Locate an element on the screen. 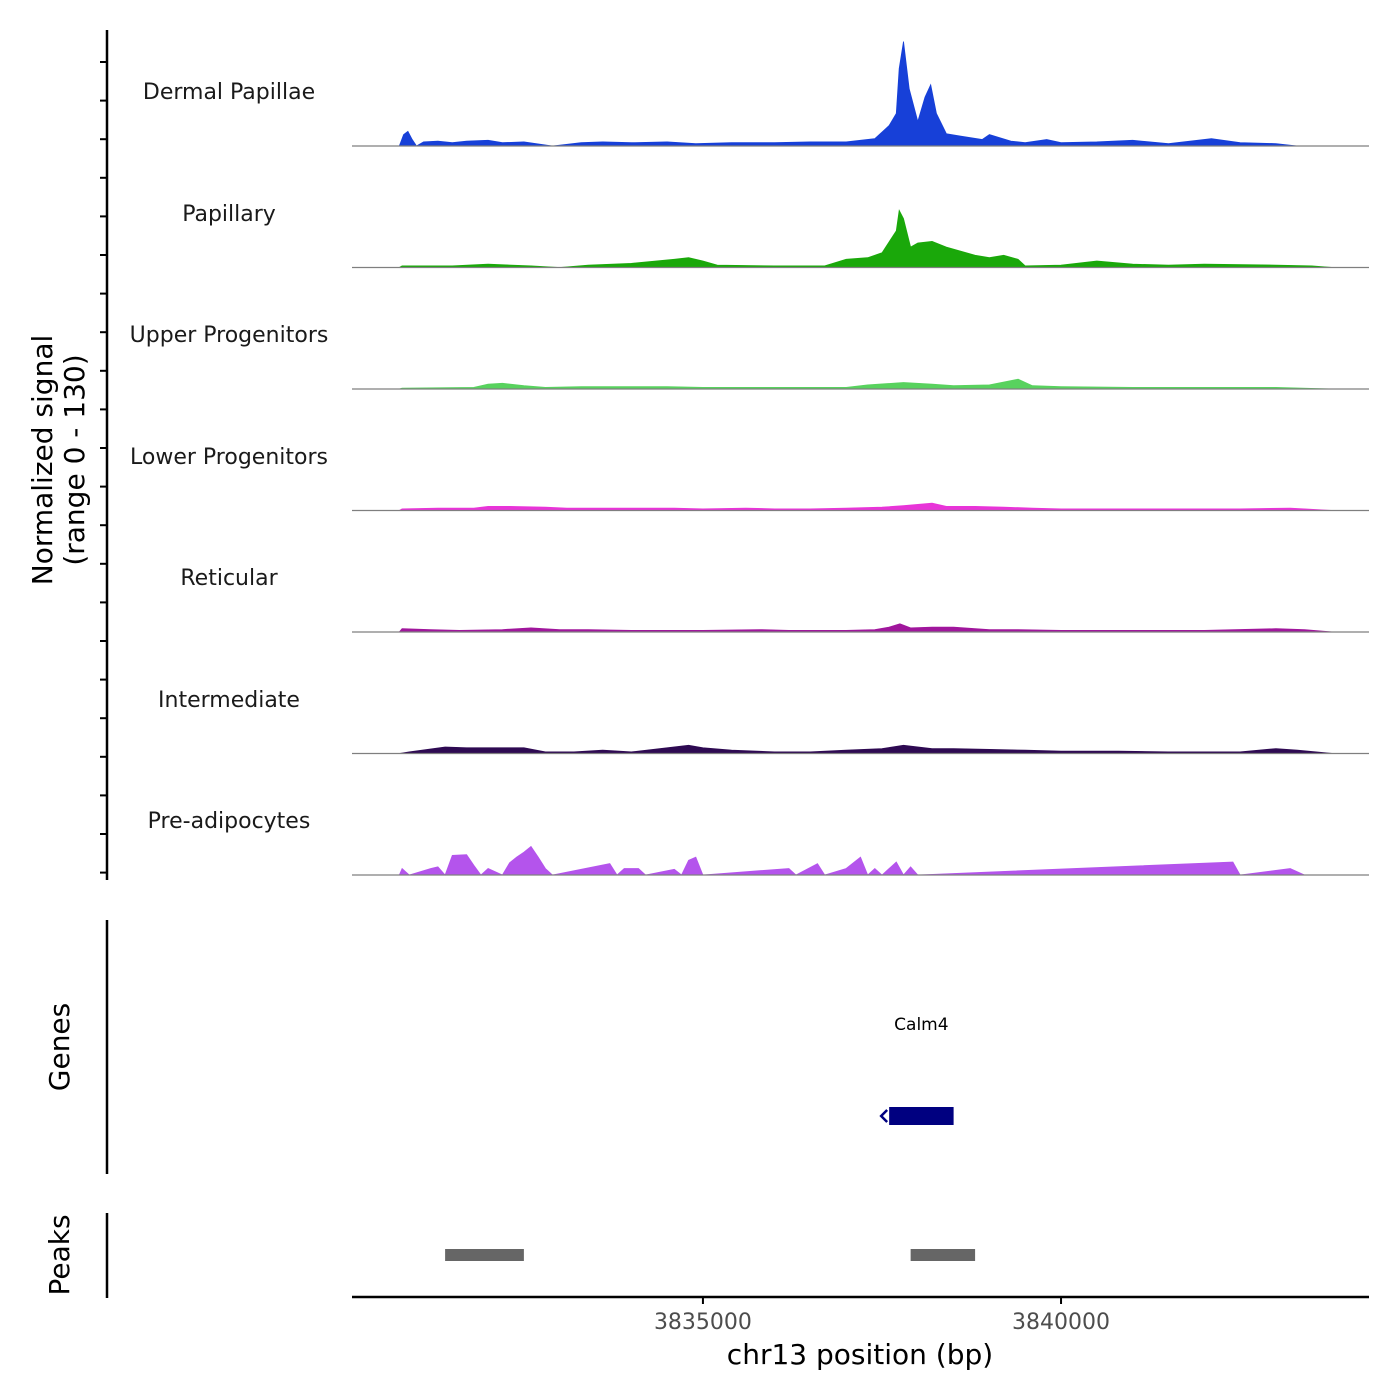 The image size is (1400, 1400). track-label-lower-progenitors: Lower Progenitors is located at coordinates (229, 457).